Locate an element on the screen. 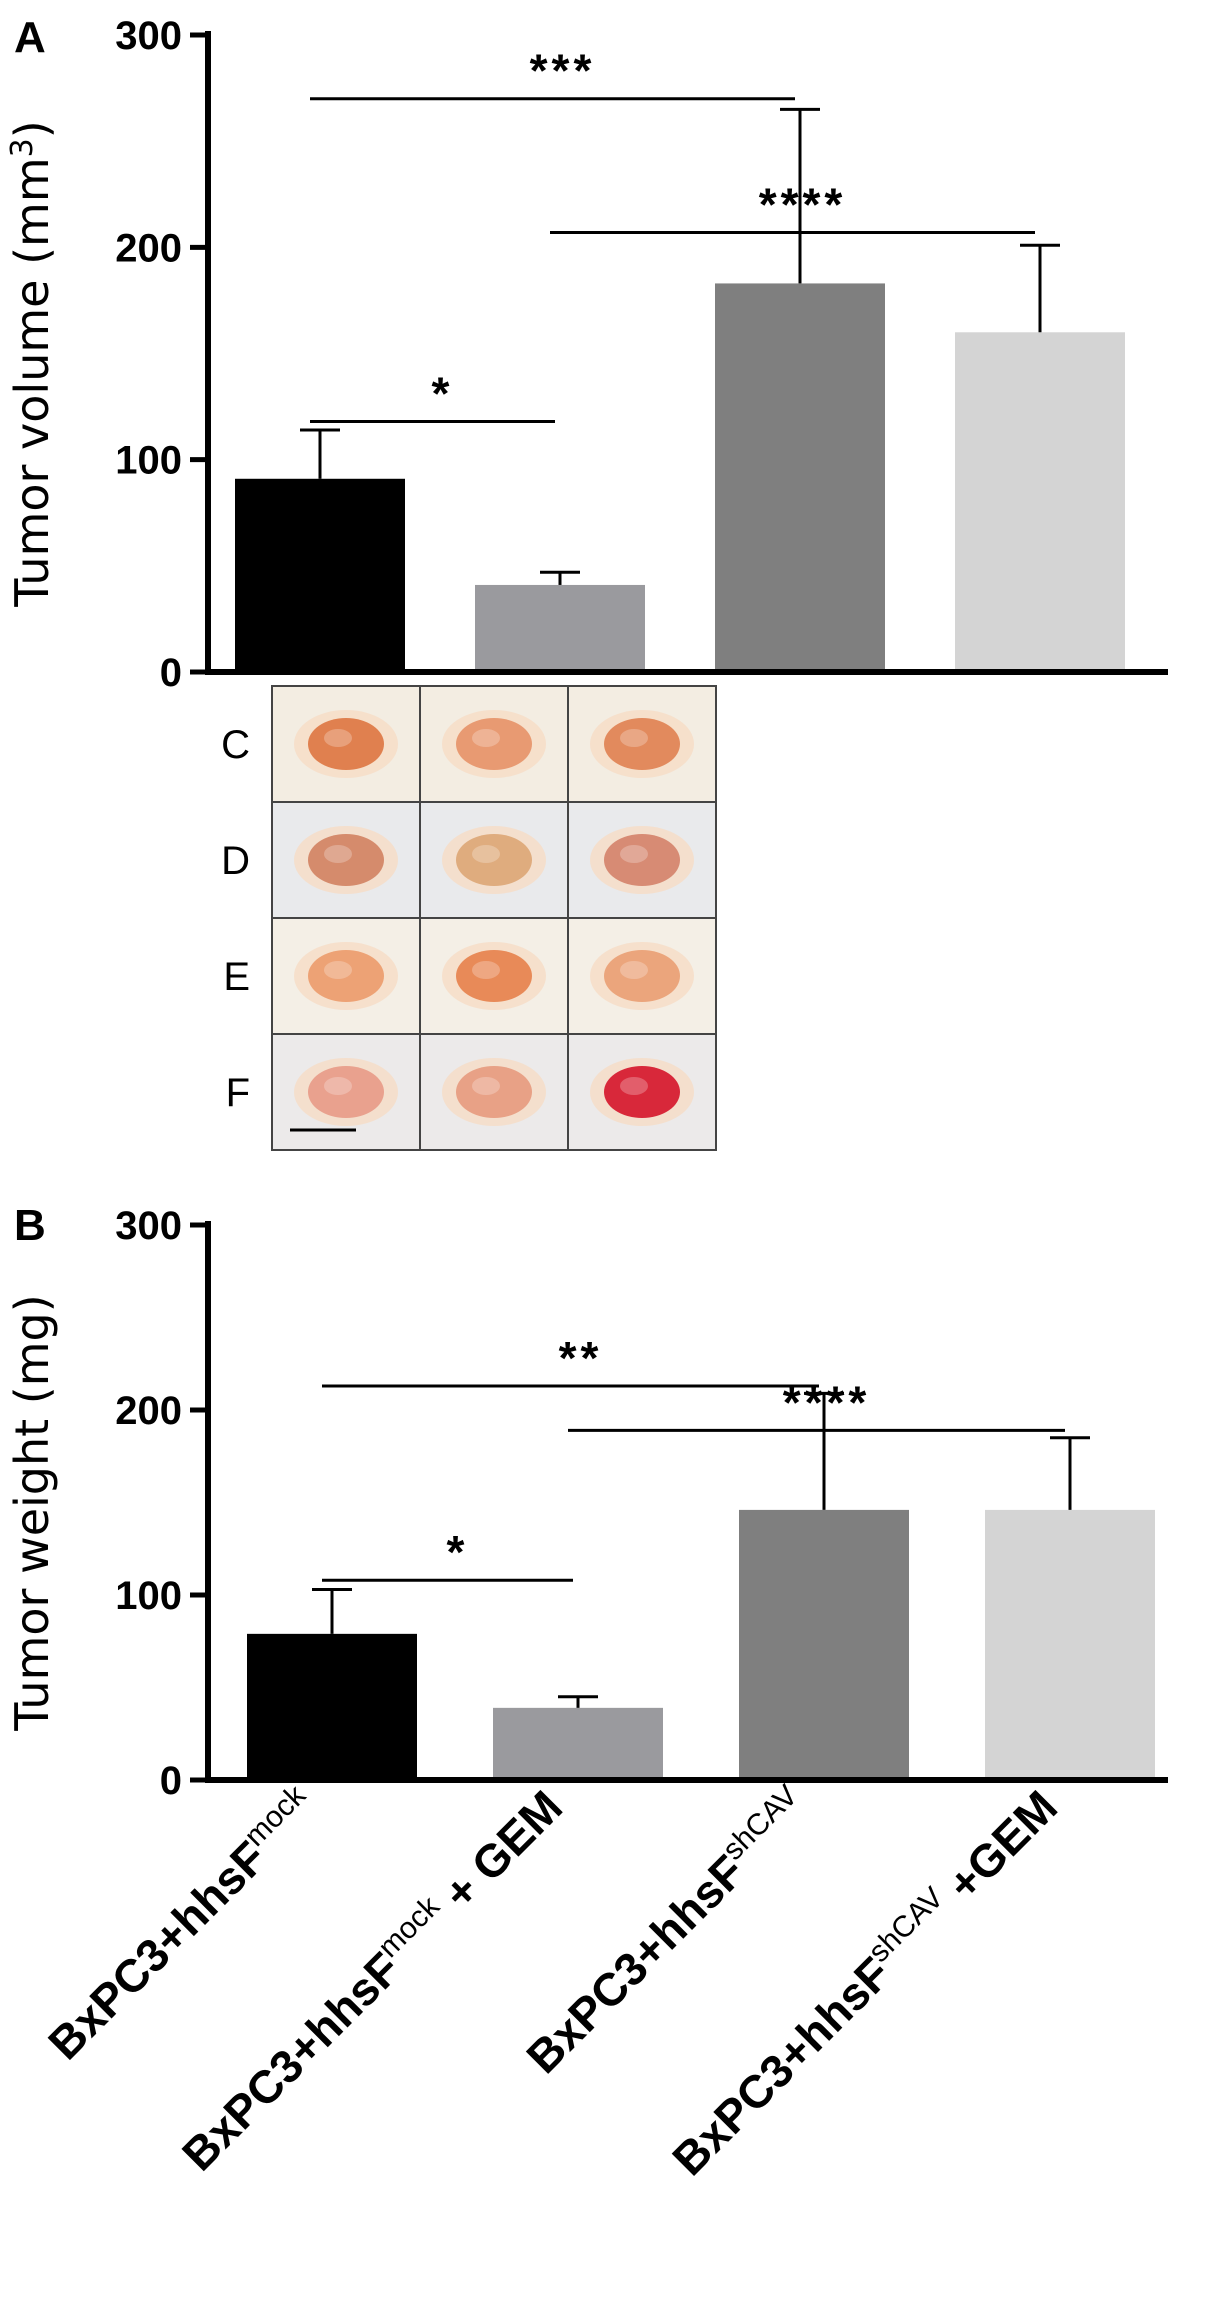 Image resolution: width=1205 pixels, height=2307 pixels. x-category-label: BxPC3+hhsFmock is located at coordinates (182, 1923).